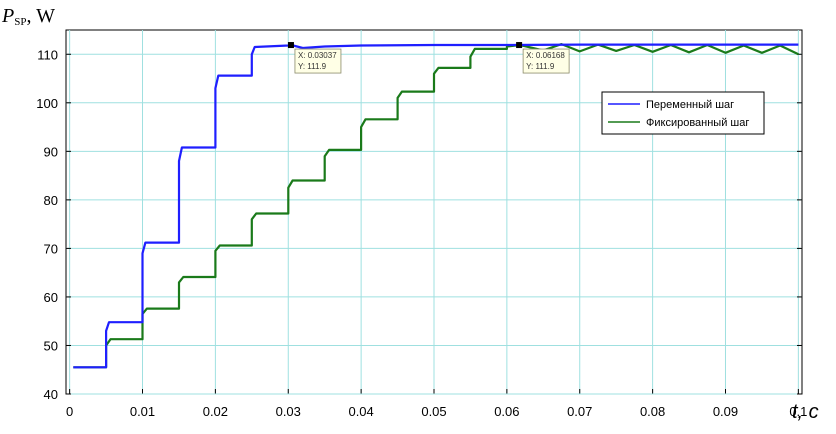 Image resolution: width=836 pixels, height=434 pixels. I want to click on x-axis-label: t, c, so click(805, 412).